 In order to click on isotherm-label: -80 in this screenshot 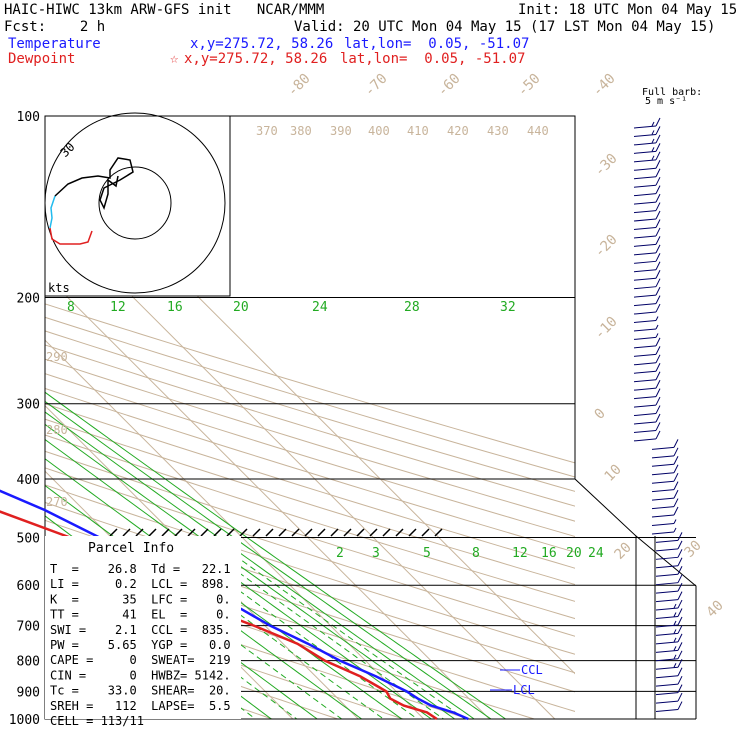, I will do `click(299, 85)`.